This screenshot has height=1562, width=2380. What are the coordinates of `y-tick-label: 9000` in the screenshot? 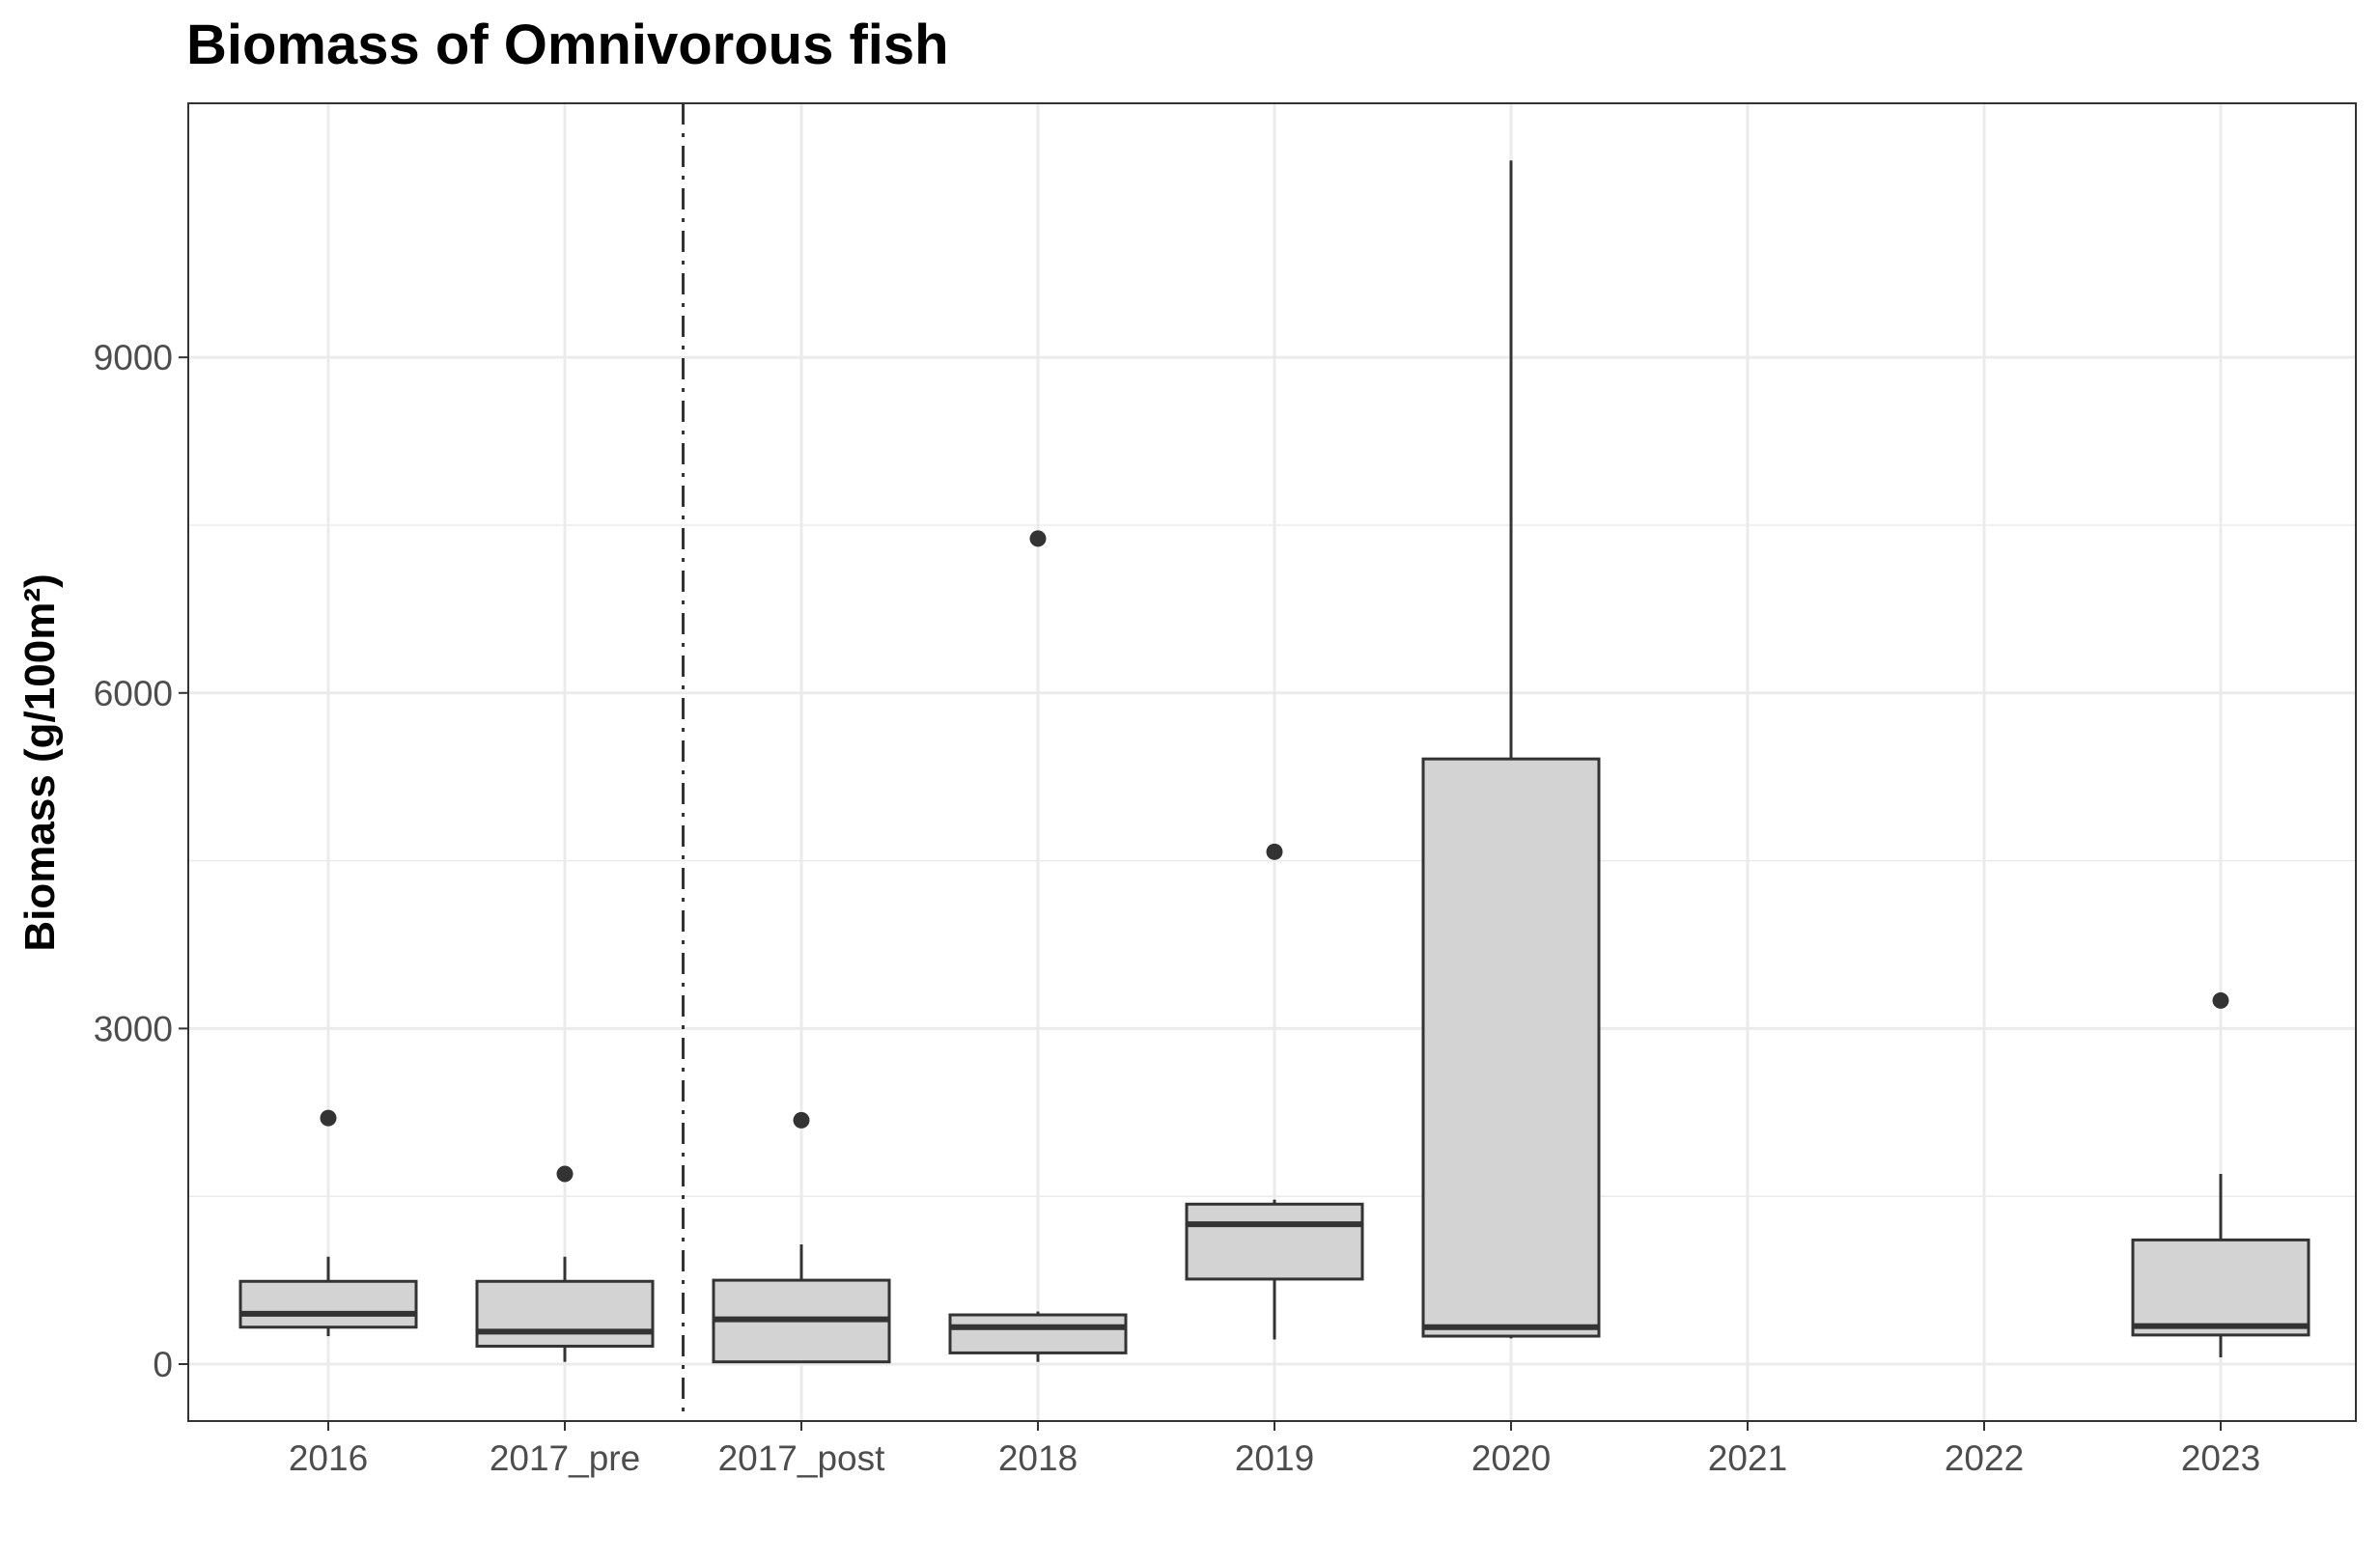 It's located at (134, 357).